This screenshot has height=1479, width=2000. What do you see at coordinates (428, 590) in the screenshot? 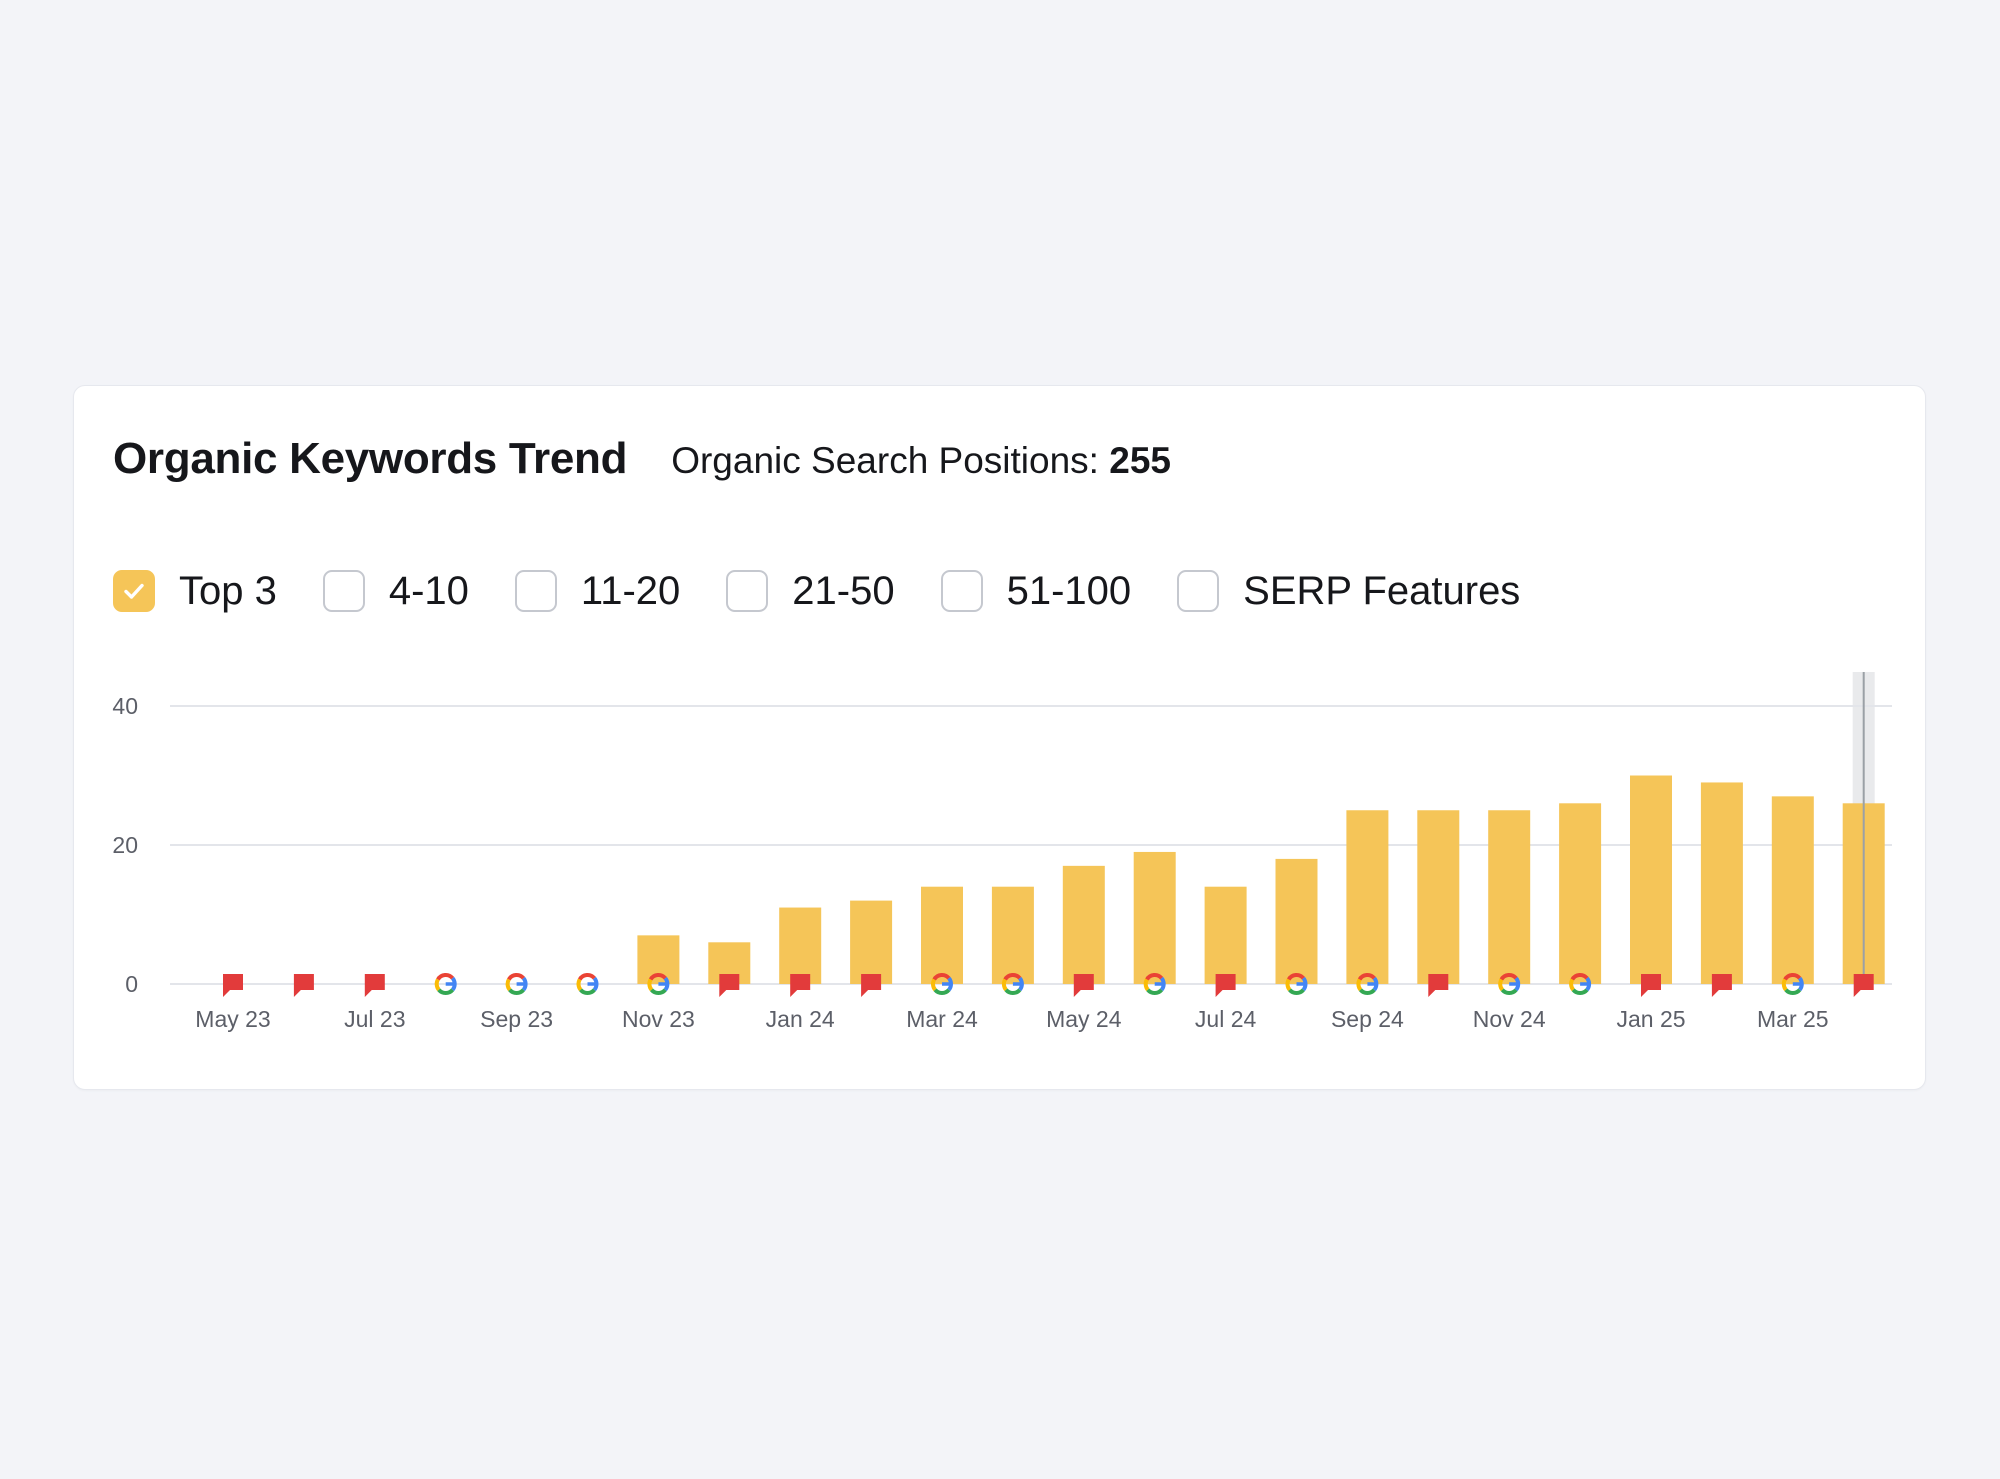
I see `filter-label: 4-10` at bounding box center [428, 590].